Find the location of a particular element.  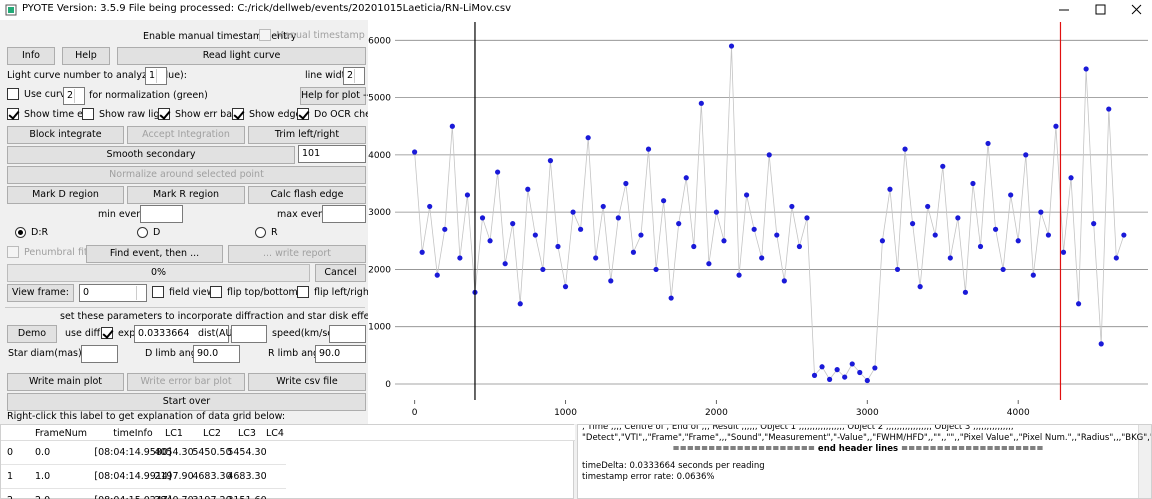

cell: 5450.50 is located at coordinates (212, 452).